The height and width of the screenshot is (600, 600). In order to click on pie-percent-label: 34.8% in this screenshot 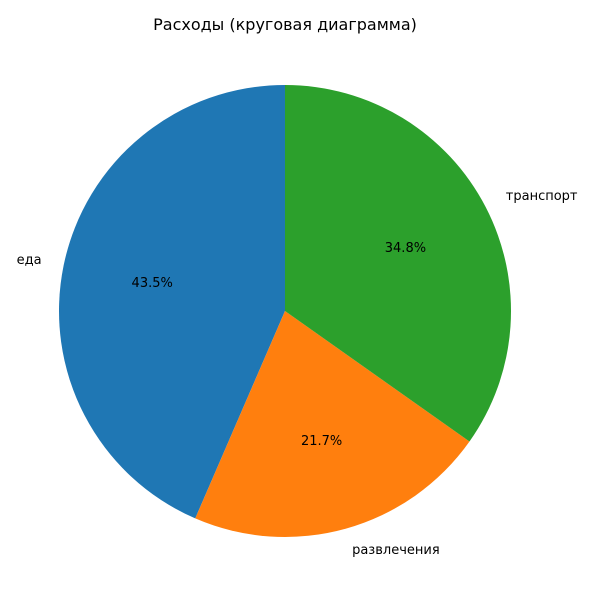, I will do `click(405, 248)`.